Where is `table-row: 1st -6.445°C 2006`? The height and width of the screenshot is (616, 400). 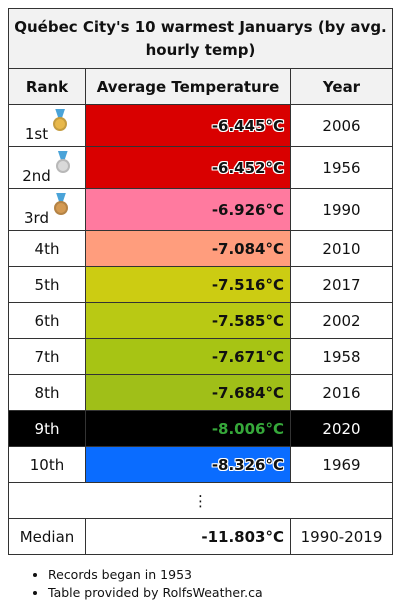
table-row: 1st -6.445°C 2006 is located at coordinates (201, 125).